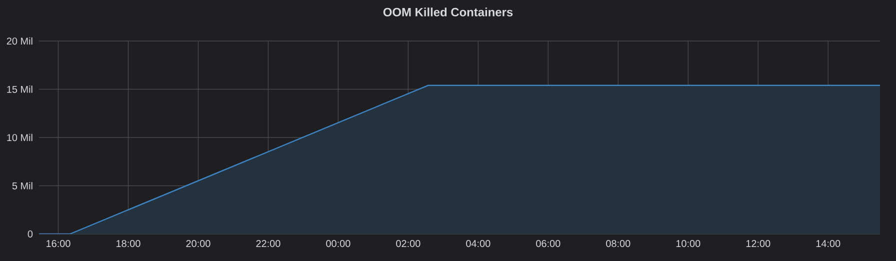 This screenshot has width=896, height=261. I want to click on y-tick-label: 15 Mil, so click(19, 89).